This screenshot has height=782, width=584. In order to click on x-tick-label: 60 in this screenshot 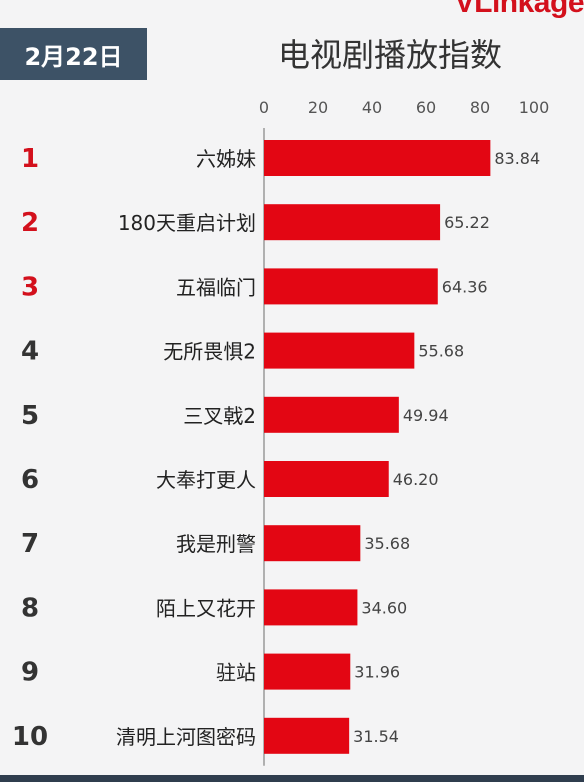, I will do `click(426, 107)`.